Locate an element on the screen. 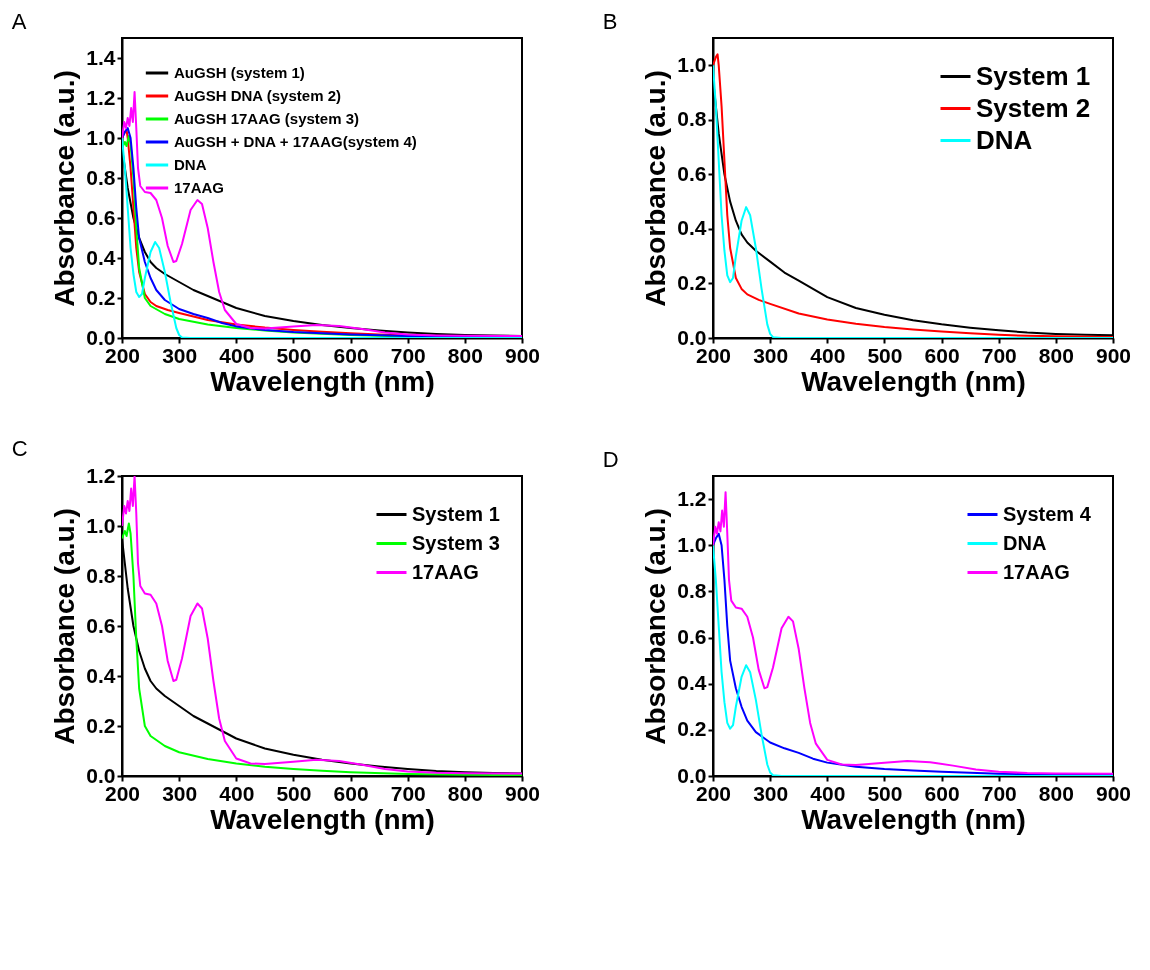 This screenshot has width=1150, height=970. chart-title: A is located at coordinates (19, 21).